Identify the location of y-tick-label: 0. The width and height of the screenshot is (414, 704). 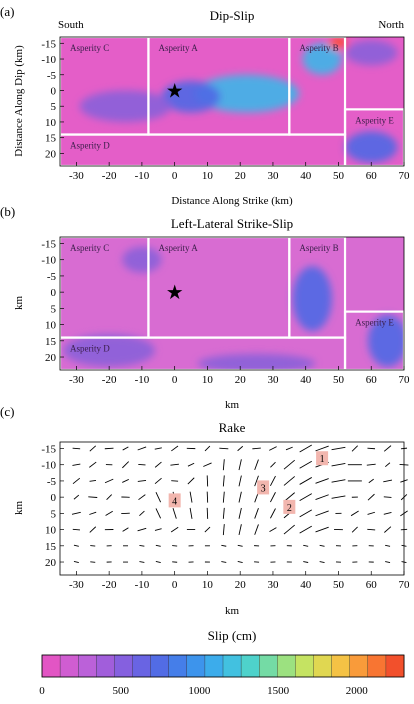
(54, 293).